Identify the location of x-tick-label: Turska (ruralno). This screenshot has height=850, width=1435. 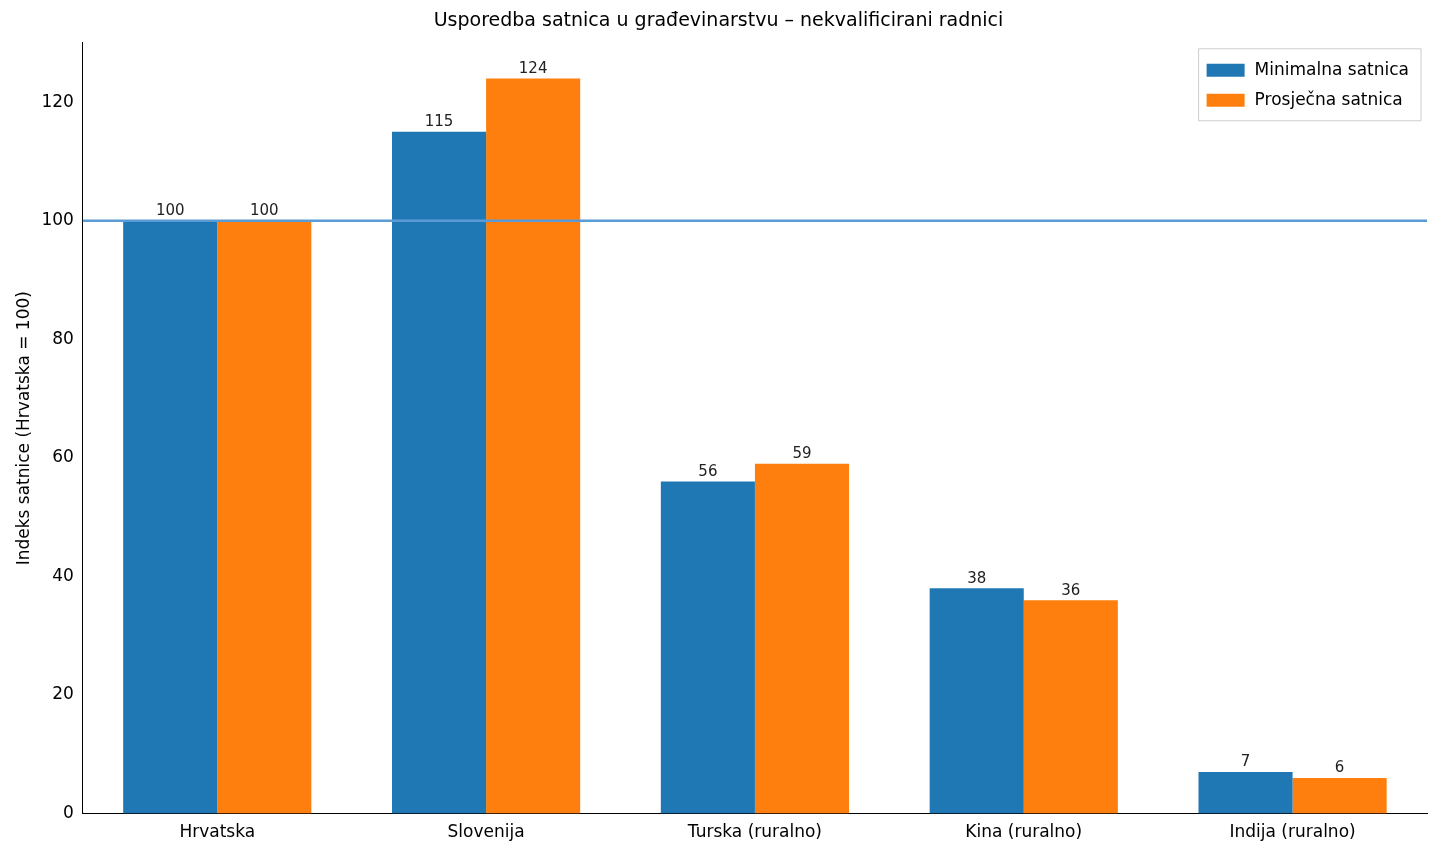
(754, 831).